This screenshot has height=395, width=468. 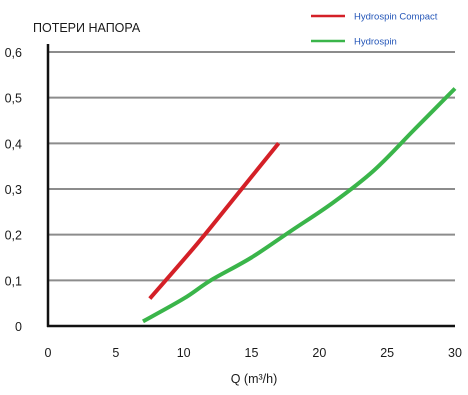 I want to click on x-tick-label: 5, so click(x=115, y=353).